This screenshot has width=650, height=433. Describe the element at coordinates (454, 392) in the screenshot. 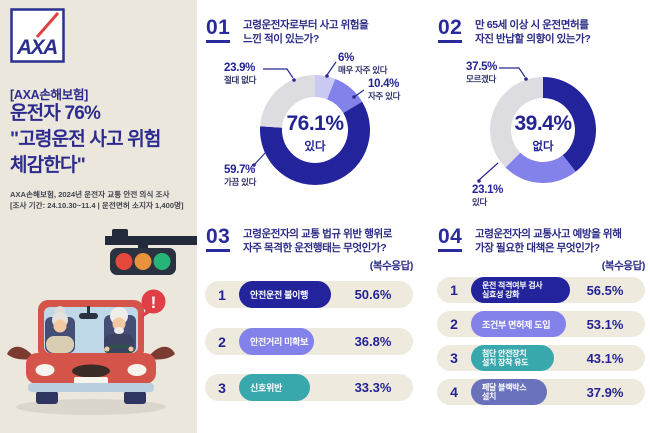

I see `rank-number: 4` at that location.